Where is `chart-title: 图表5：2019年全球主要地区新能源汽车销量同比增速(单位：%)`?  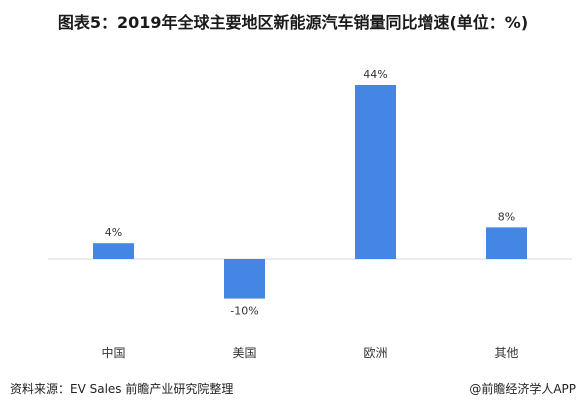 chart-title: 图表5：2019年全球主要地区新能源汽车销量同比增速(单位：%) is located at coordinates (293, 22).